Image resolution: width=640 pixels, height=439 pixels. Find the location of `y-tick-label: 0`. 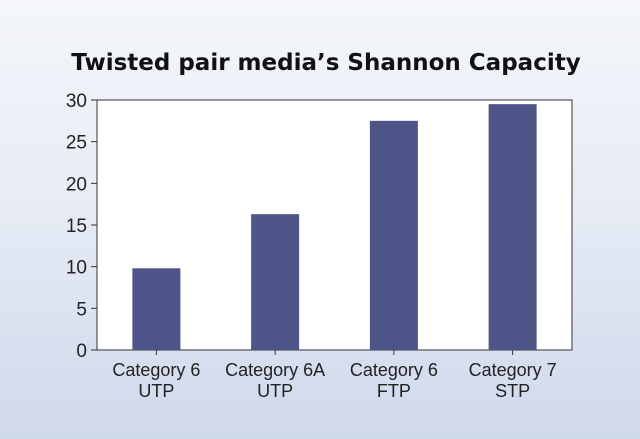

y-tick-label: 0 is located at coordinates (81, 351).